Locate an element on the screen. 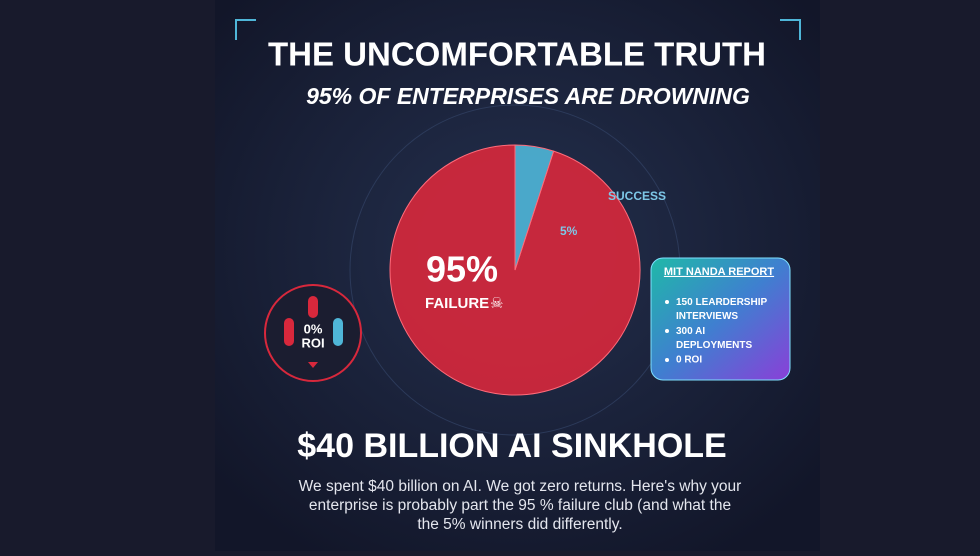 The width and height of the screenshot is (980, 556). report-title: MIT NANDA REPORT is located at coordinates (719, 272).